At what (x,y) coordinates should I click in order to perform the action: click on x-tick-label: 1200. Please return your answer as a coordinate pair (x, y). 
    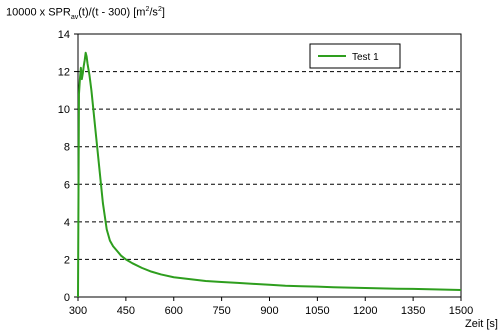
    Looking at the image, I should click on (365, 311).